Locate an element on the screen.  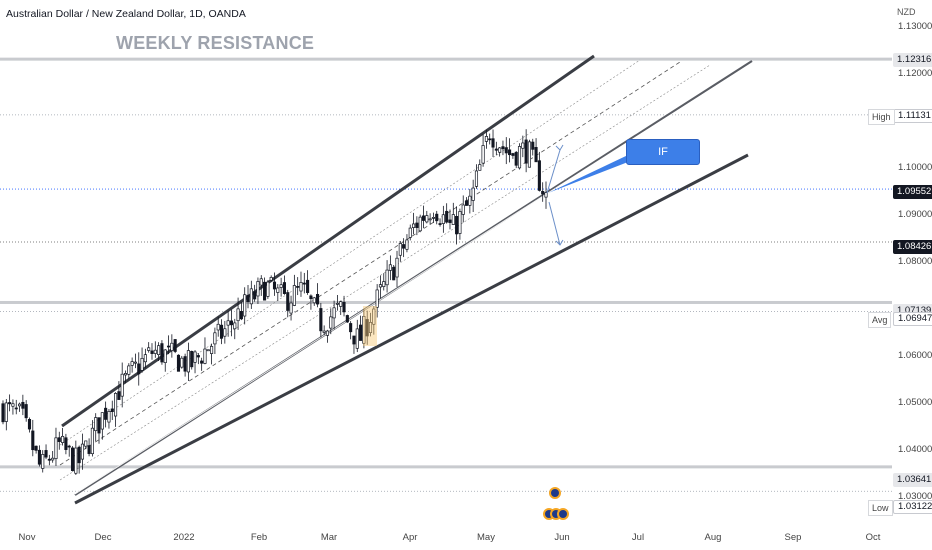
time-tick-label: Aug is located at coordinates (713, 537).